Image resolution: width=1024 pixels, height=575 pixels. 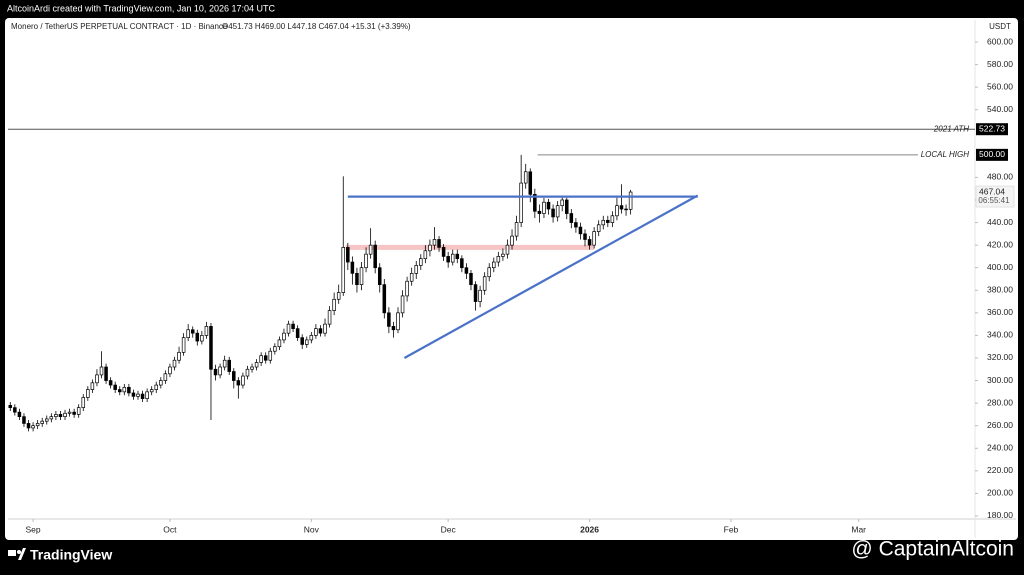 I want to click on price-tag-label: 522.73, so click(x=992, y=128).